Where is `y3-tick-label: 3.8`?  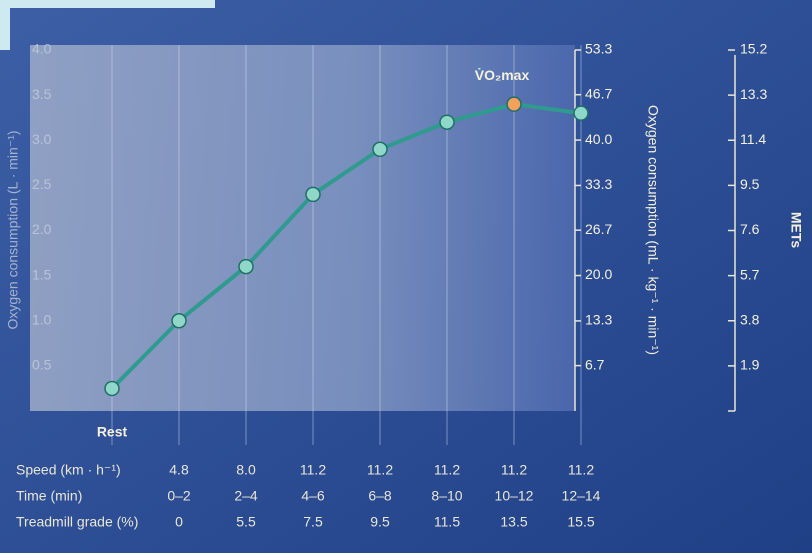
y3-tick-label: 3.8 is located at coordinates (750, 319).